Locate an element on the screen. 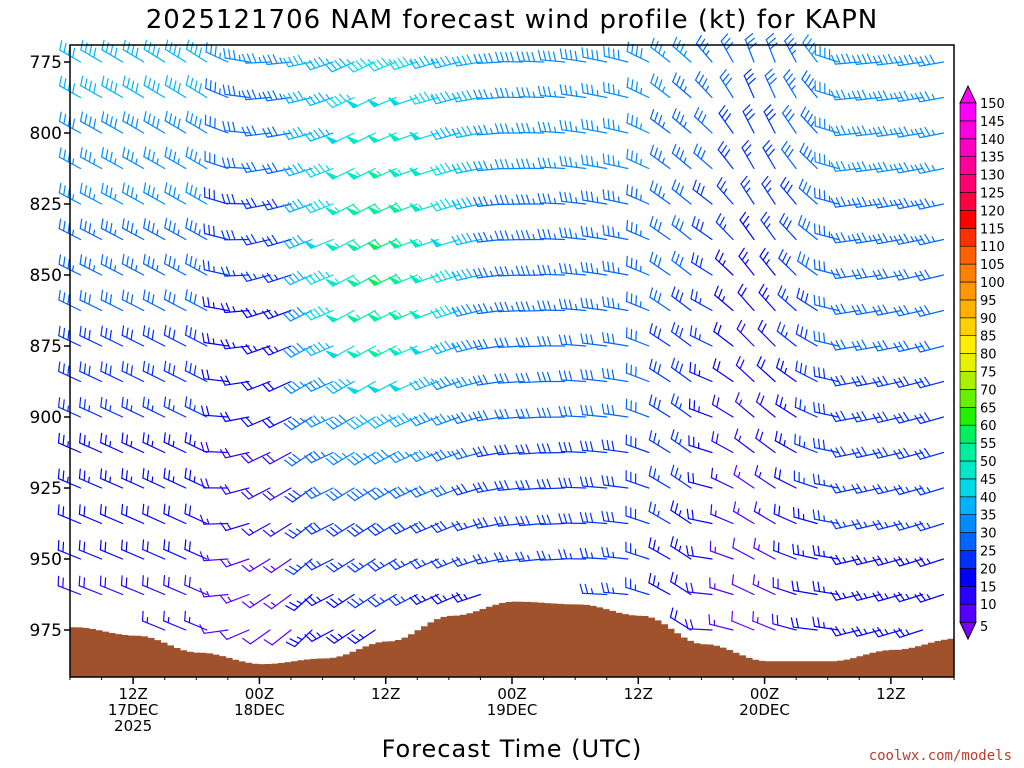  x-axis-label: Forecast Time (UTC) is located at coordinates (512, 749).